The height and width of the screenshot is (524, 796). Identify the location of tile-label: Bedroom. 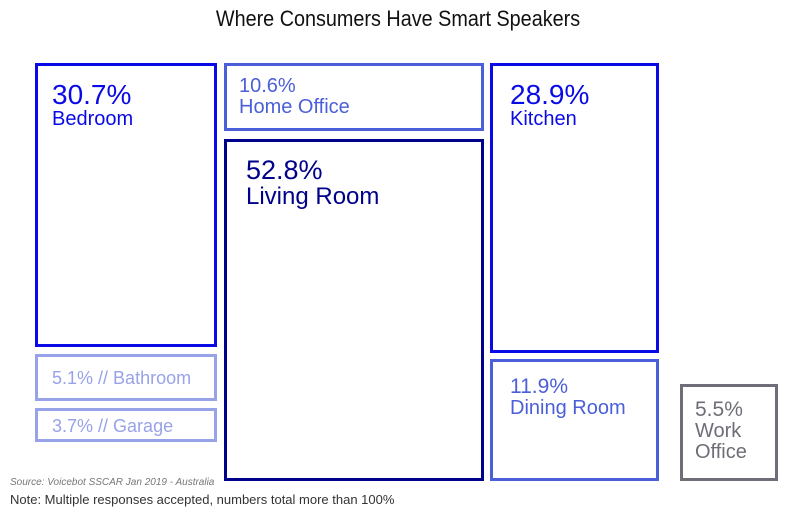
(93, 119).